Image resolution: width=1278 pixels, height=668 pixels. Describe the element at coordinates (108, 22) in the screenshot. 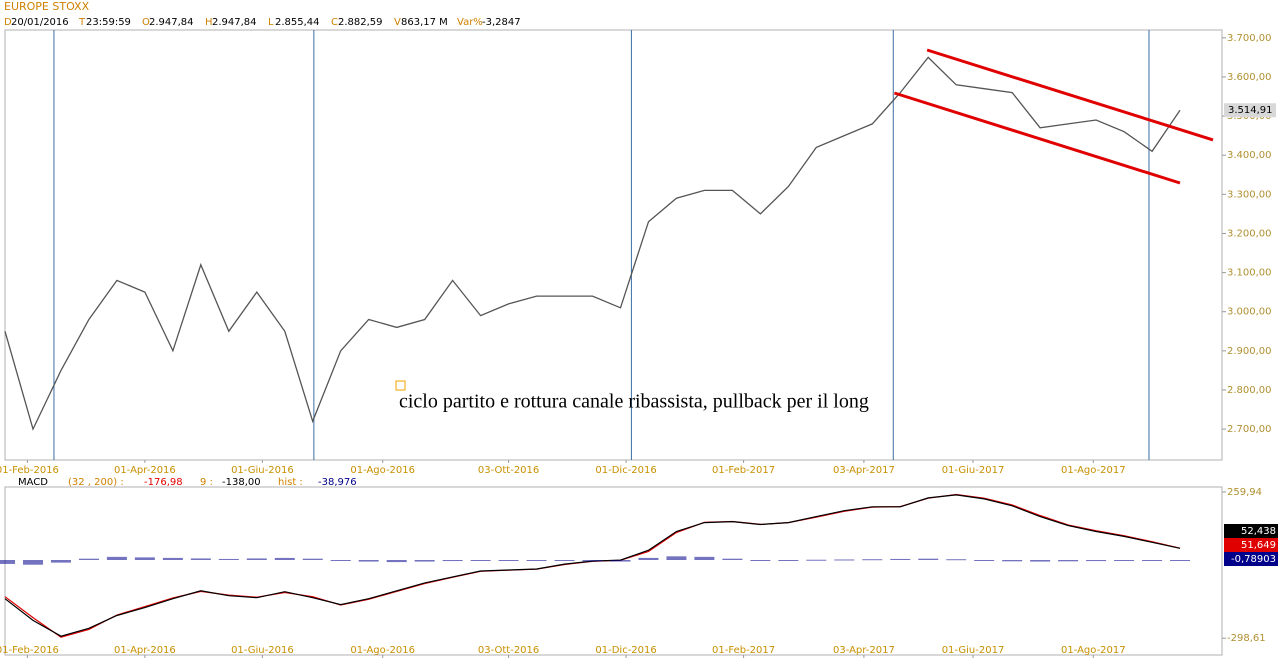

I see `field-value: 23:59:59` at that location.